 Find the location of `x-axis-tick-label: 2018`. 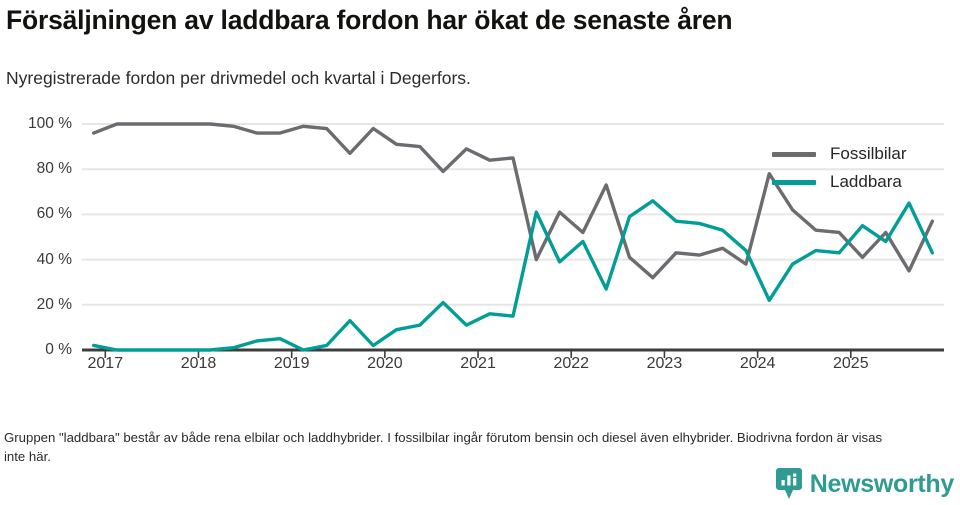

x-axis-tick-label: 2018 is located at coordinates (198, 363).